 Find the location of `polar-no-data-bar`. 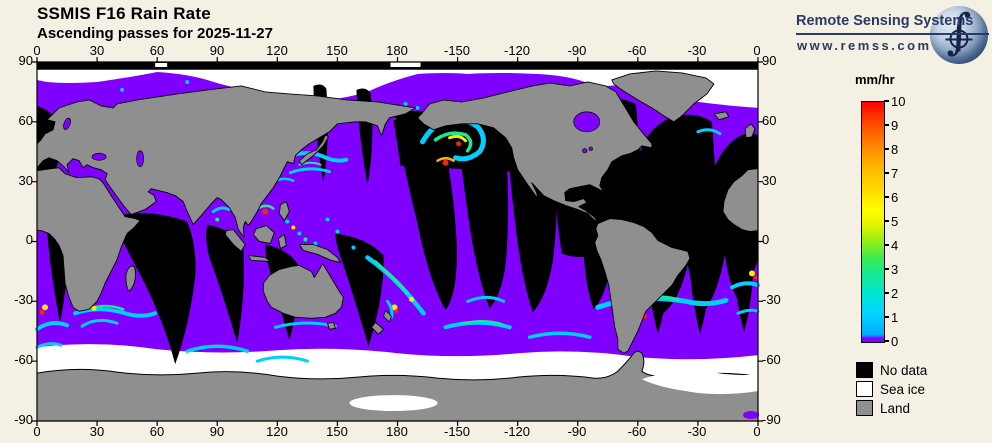

polar-no-data-bar is located at coordinates (397, 65).